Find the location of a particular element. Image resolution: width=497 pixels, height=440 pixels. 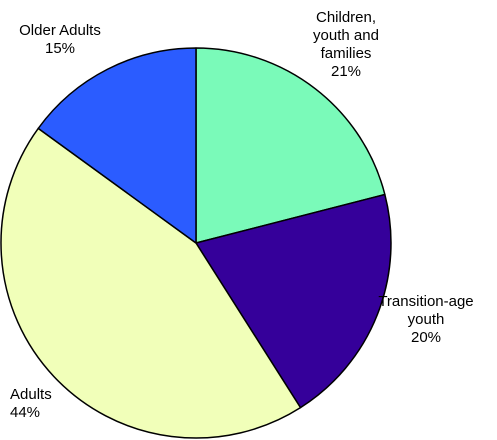

slice-label-adults: Adults 44% is located at coordinates (31, 403).